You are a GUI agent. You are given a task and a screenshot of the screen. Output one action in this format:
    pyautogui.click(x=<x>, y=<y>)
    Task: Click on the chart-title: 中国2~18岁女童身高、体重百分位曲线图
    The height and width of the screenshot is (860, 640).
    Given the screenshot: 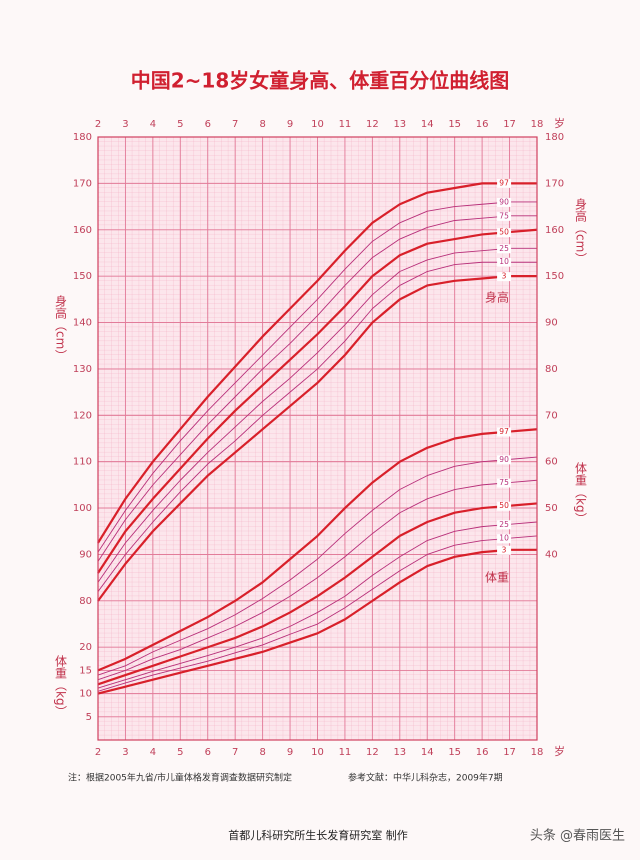 What is the action you would take?
    pyautogui.click(x=320, y=81)
    